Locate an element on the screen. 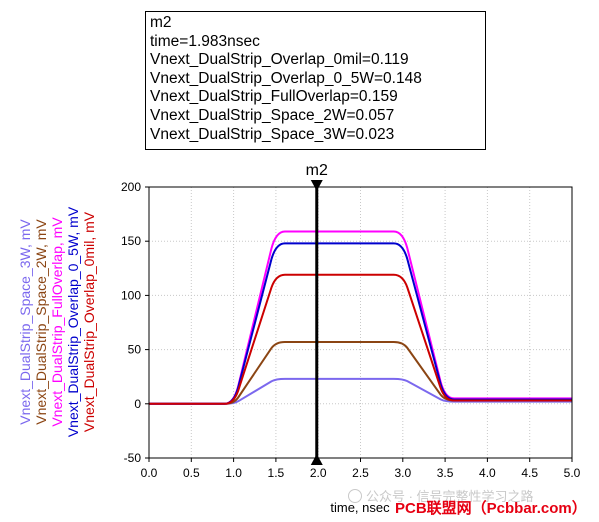 The width and height of the screenshot is (599, 522). x-tick-label: 3.0 is located at coordinates (402, 473).